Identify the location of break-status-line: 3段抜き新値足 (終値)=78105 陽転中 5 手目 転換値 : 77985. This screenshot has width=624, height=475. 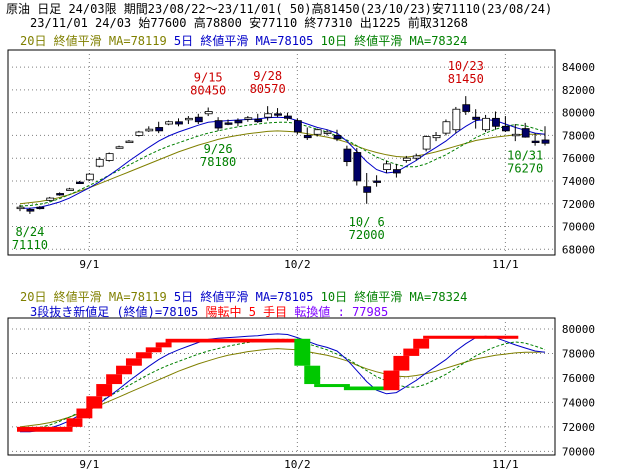
(209, 311).